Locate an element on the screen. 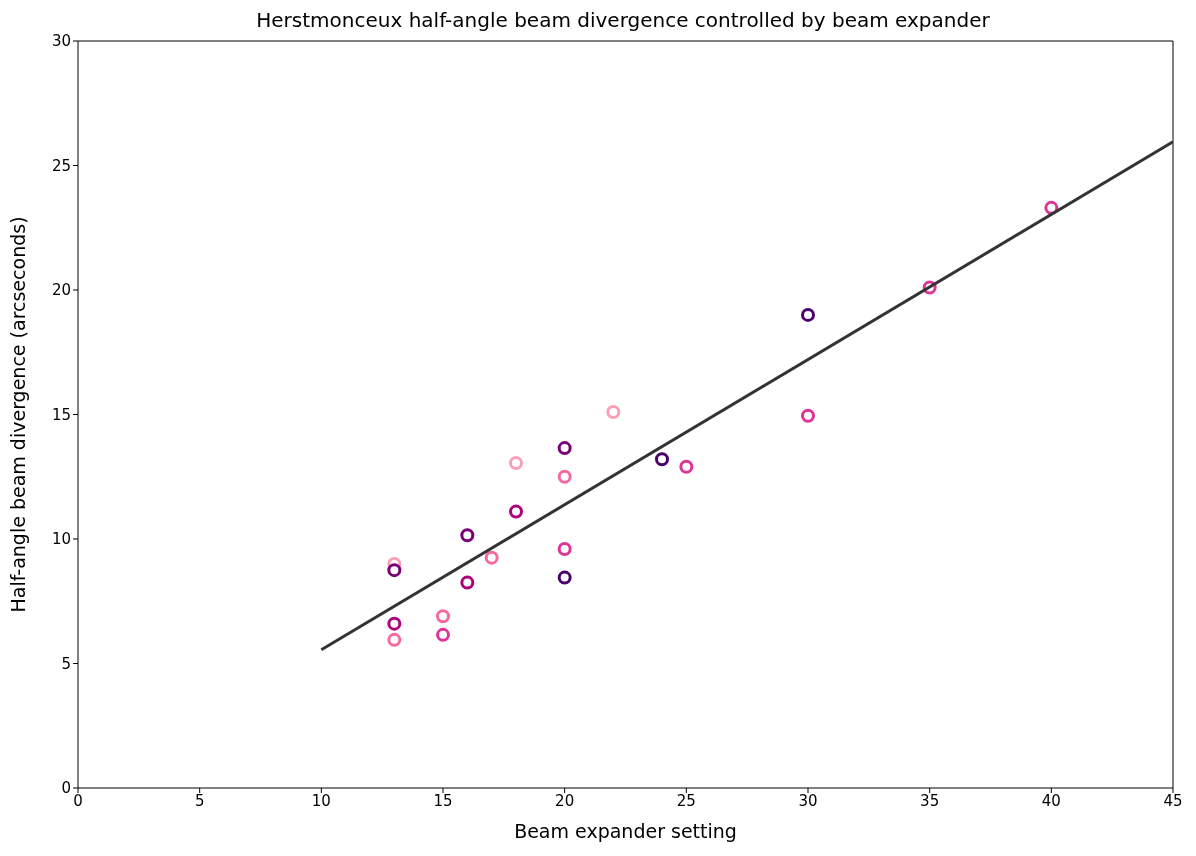 The image size is (1196, 856). x-tick-label: 30 is located at coordinates (808, 800).